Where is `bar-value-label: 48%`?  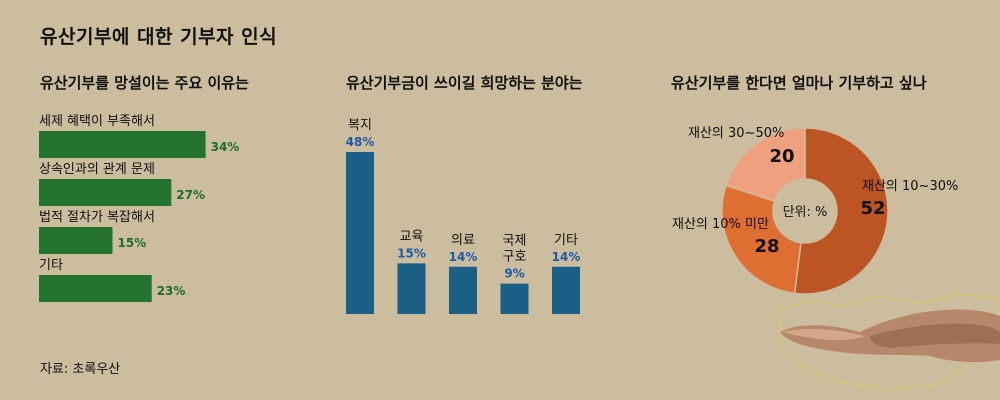
bar-value-label: 48% is located at coordinates (360, 142).